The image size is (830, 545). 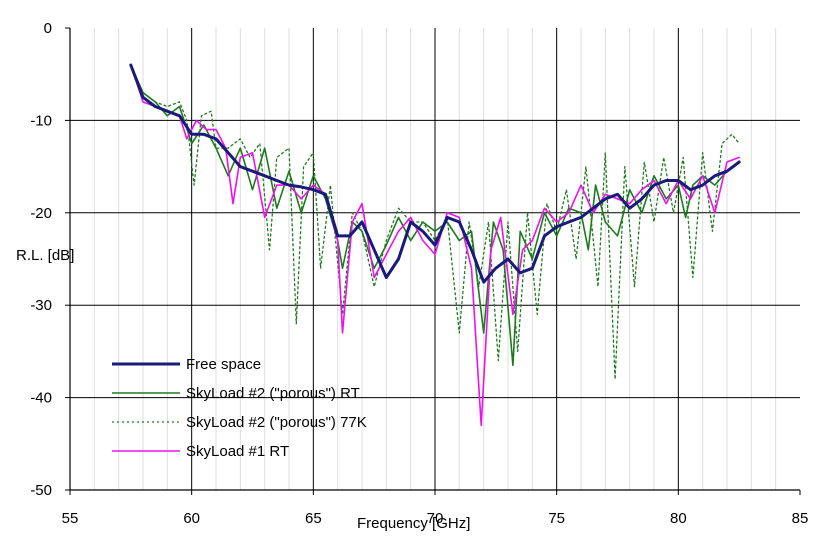 I want to click on x-tick-label: 55, so click(x=70, y=518).